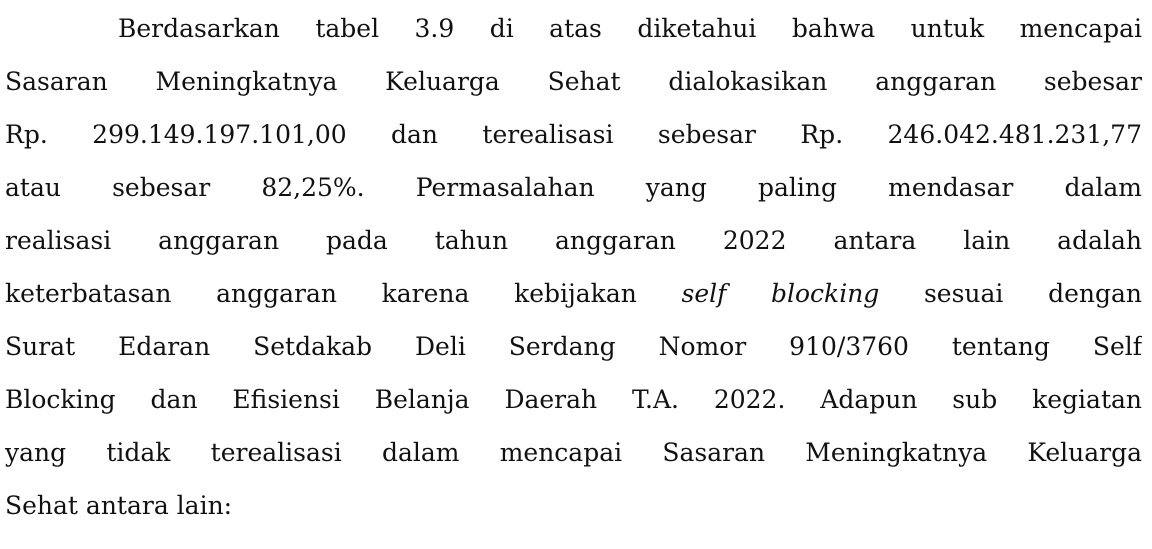 The image size is (1152, 549). I want to click on emphasis: self blocking, so click(780, 293).